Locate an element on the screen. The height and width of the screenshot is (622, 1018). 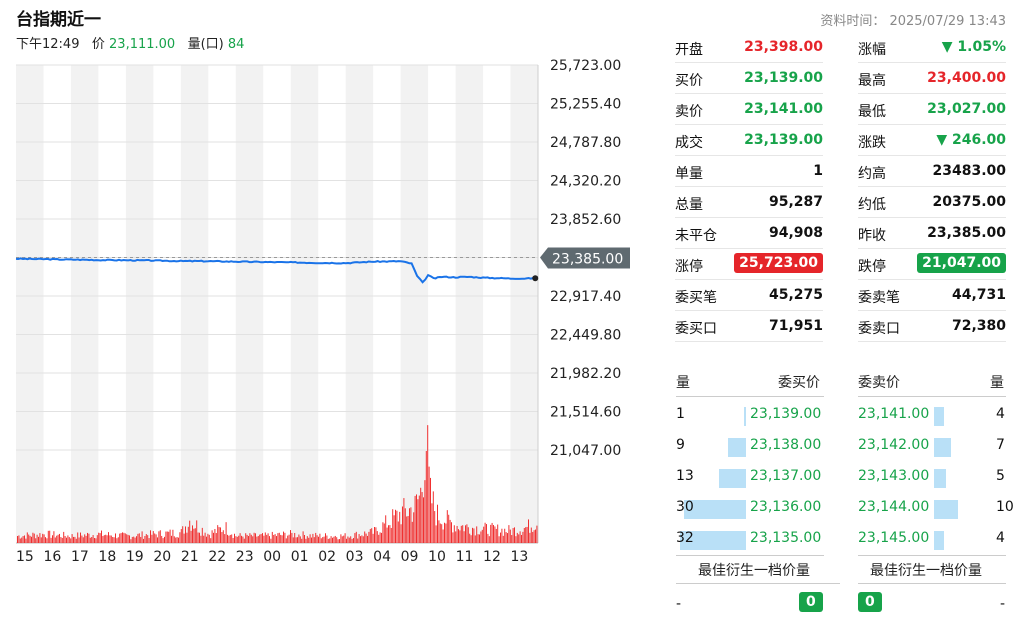
x-tick-label: 13 is located at coordinates (520, 557).